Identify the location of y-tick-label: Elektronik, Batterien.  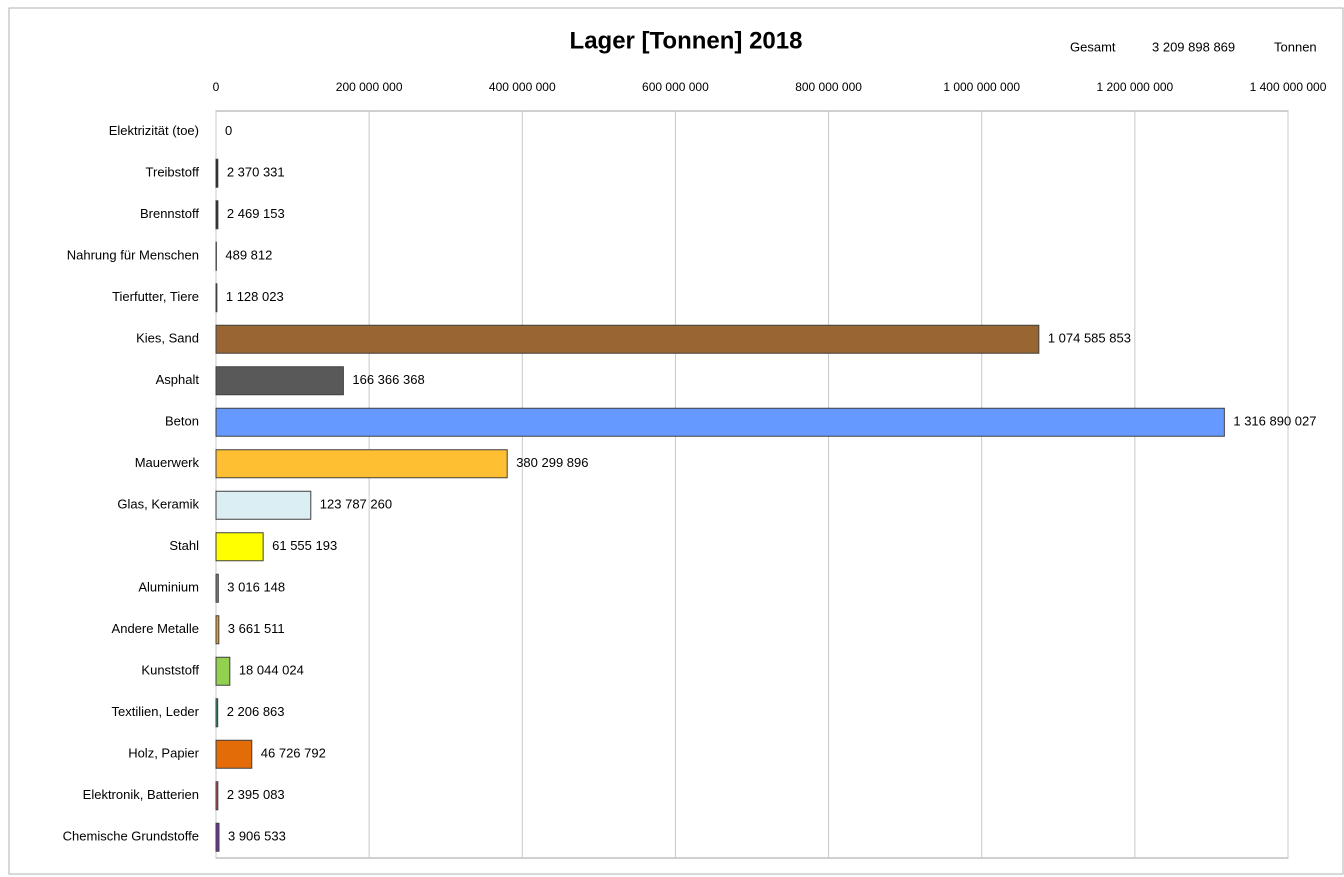
(141, 794).